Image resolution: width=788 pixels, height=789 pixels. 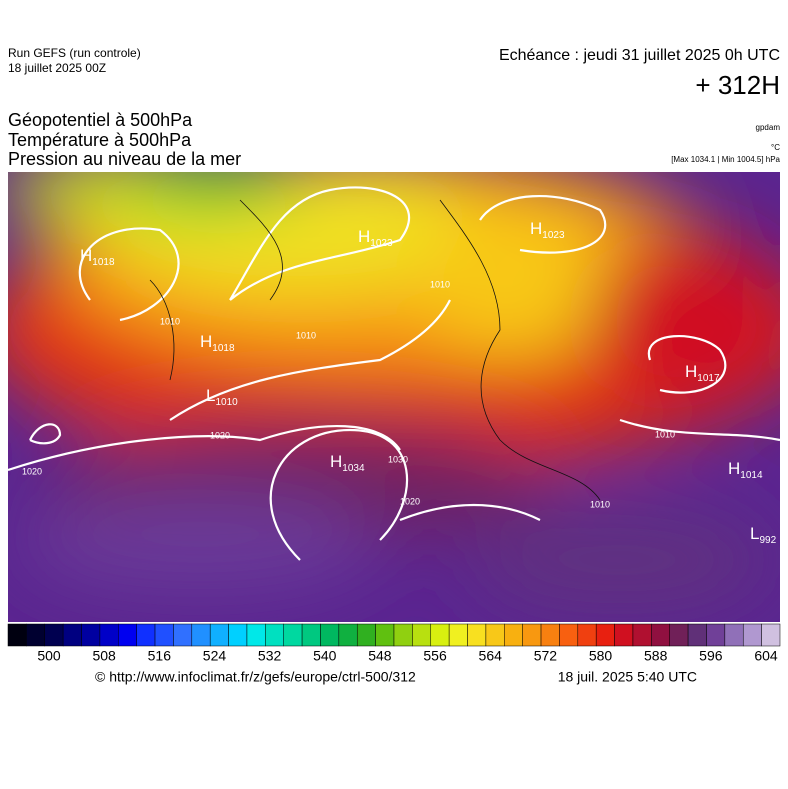 I want to click on colorbar-label: 580, so click(x=601, y=656).